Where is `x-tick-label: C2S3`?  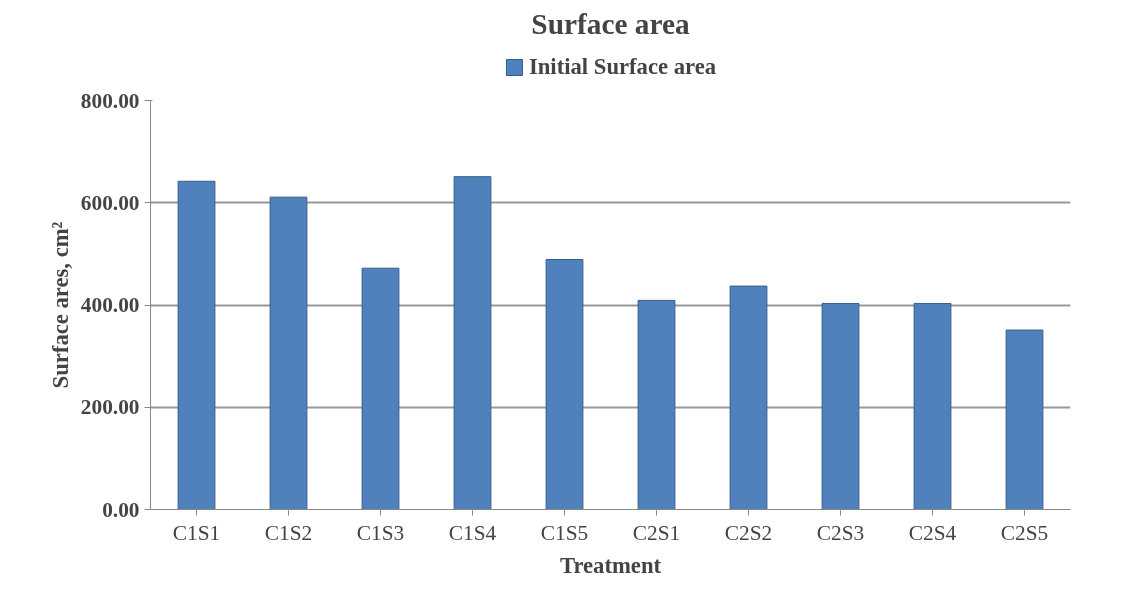
x-tick-label: C2S3 is located at coordinates (840, 532).